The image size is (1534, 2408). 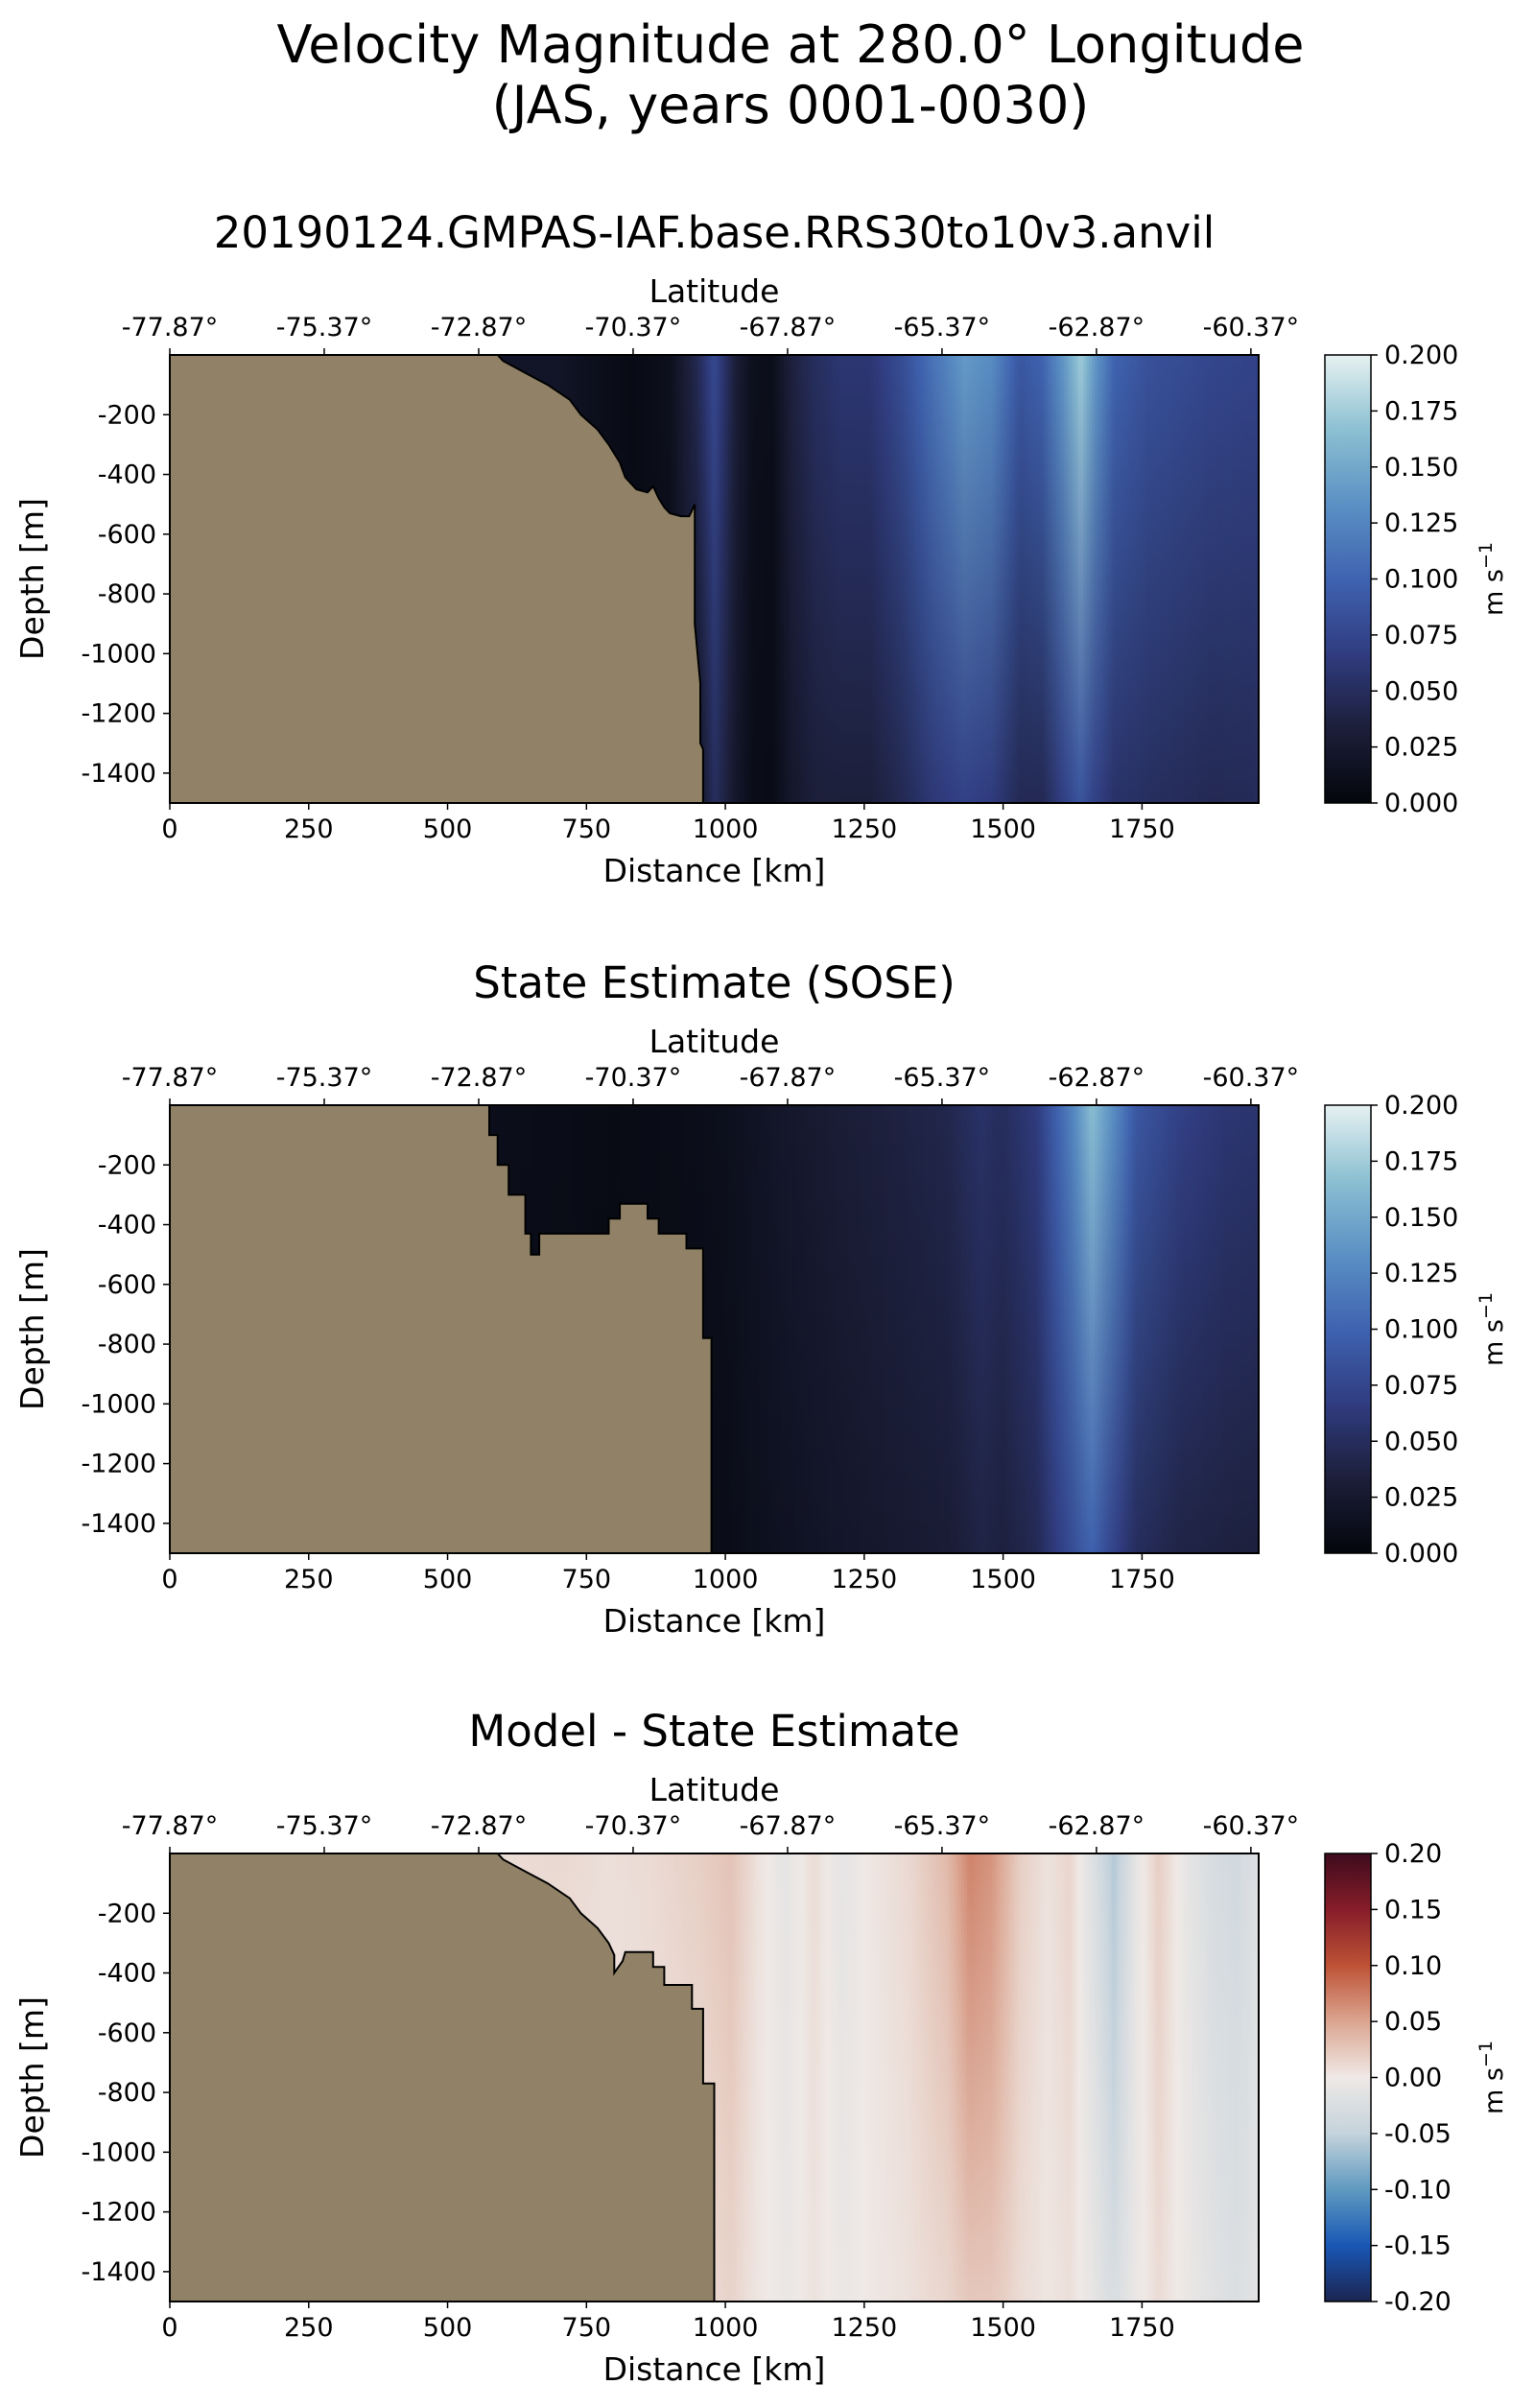 What do you see at coordinates (1418, 2246) in the screenshot?
I see `colorbar-tick-label: -0.15` at bounding box center [1418, 2246].